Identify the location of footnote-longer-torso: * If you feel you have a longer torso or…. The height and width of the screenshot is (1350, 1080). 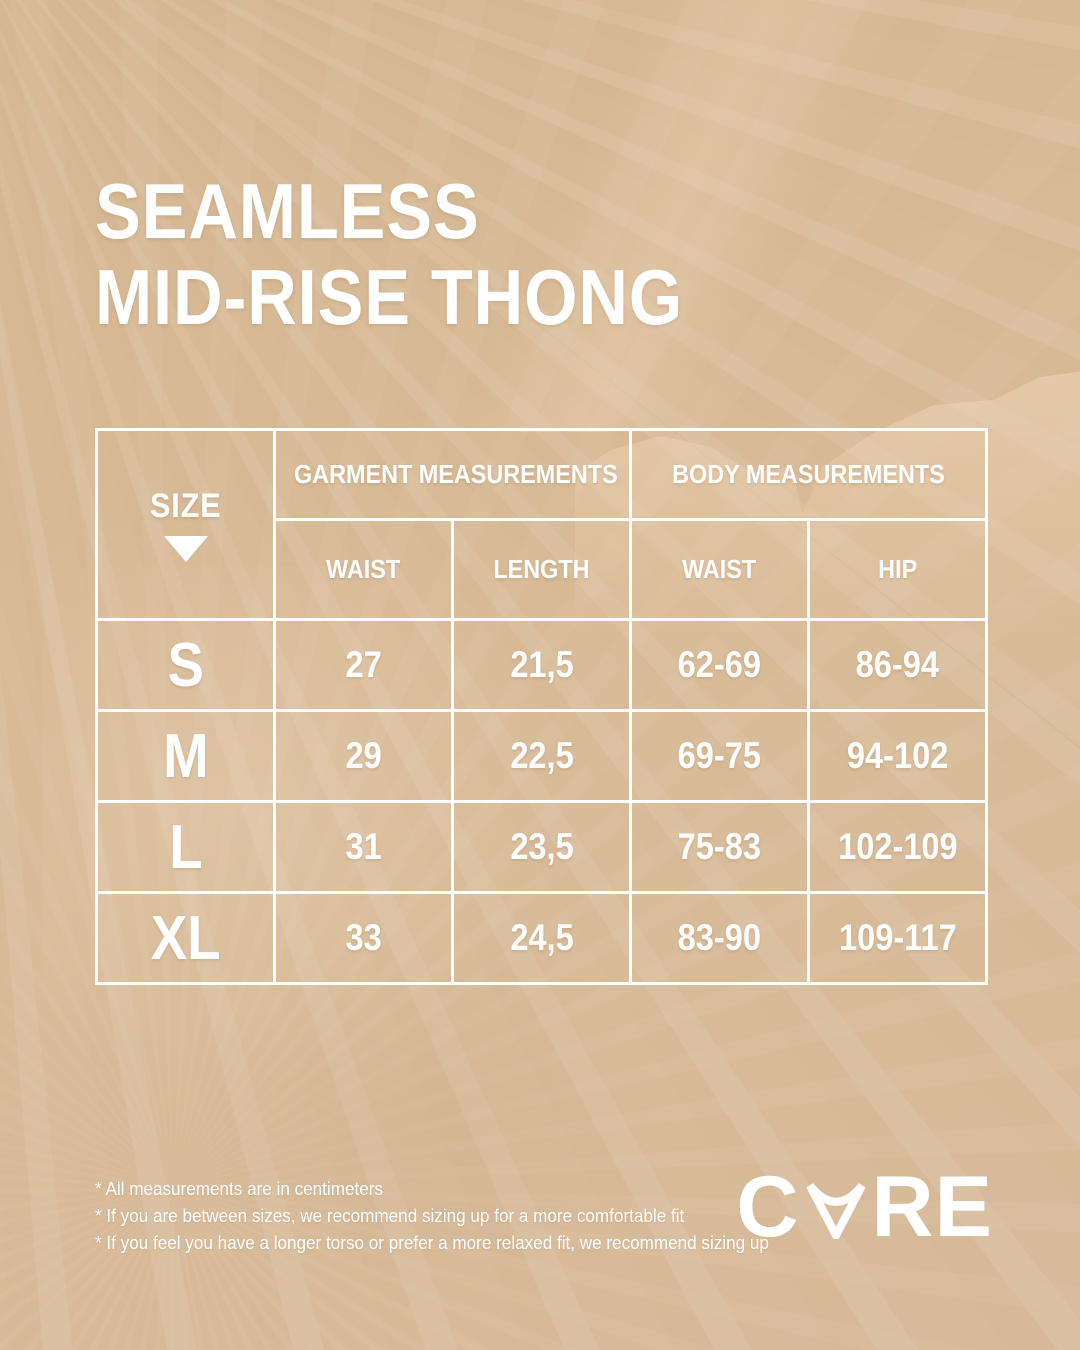
(432, 1243).